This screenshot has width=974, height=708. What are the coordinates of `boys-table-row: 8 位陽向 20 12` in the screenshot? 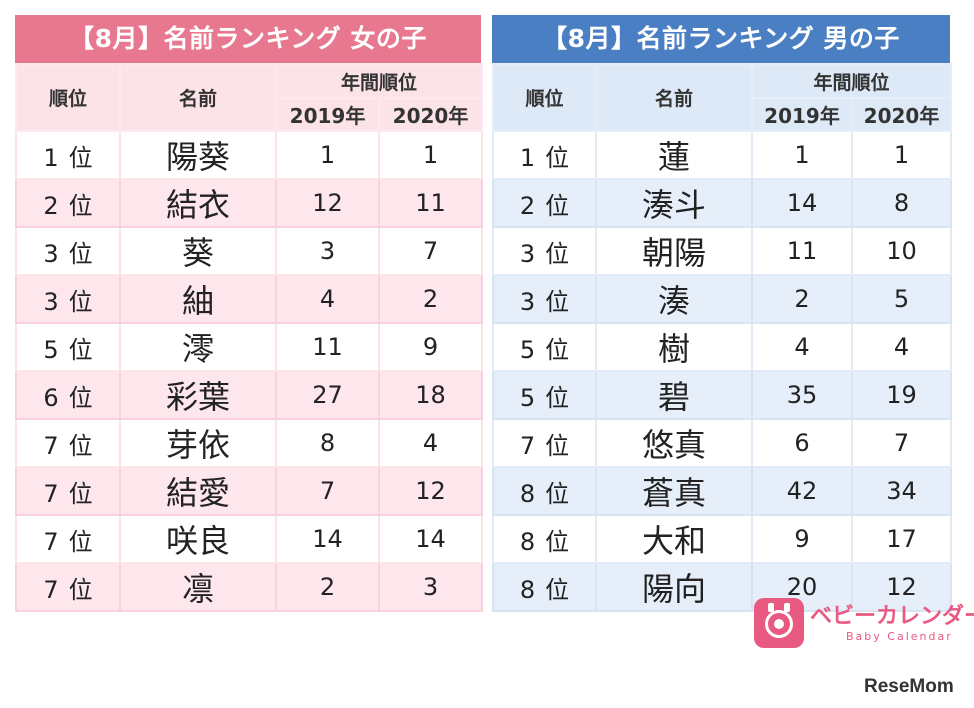 It's located at (722, 587).